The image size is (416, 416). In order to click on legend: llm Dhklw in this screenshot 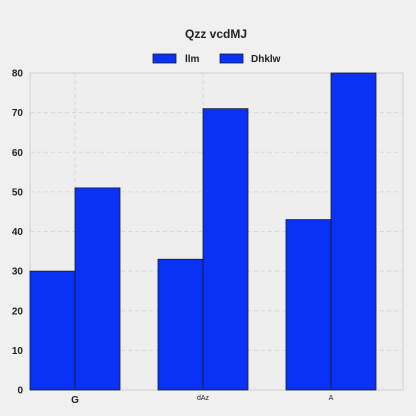, I will do `click(216, 59)`.